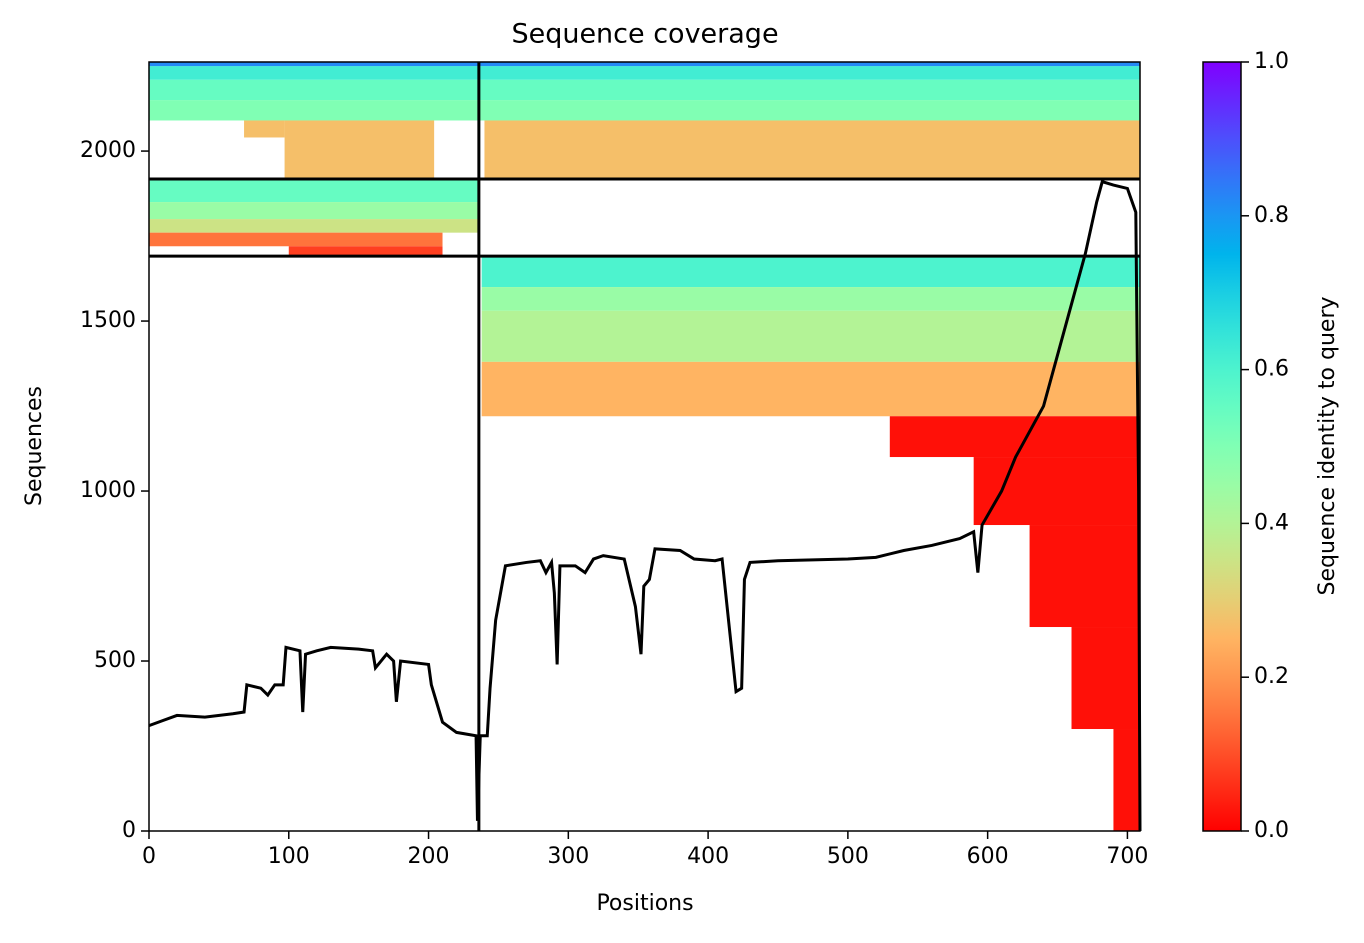 Image resolution: width=1364 pixels, height=943 pixels. I want to click on x-tick-label: 0, so click(149, 856).